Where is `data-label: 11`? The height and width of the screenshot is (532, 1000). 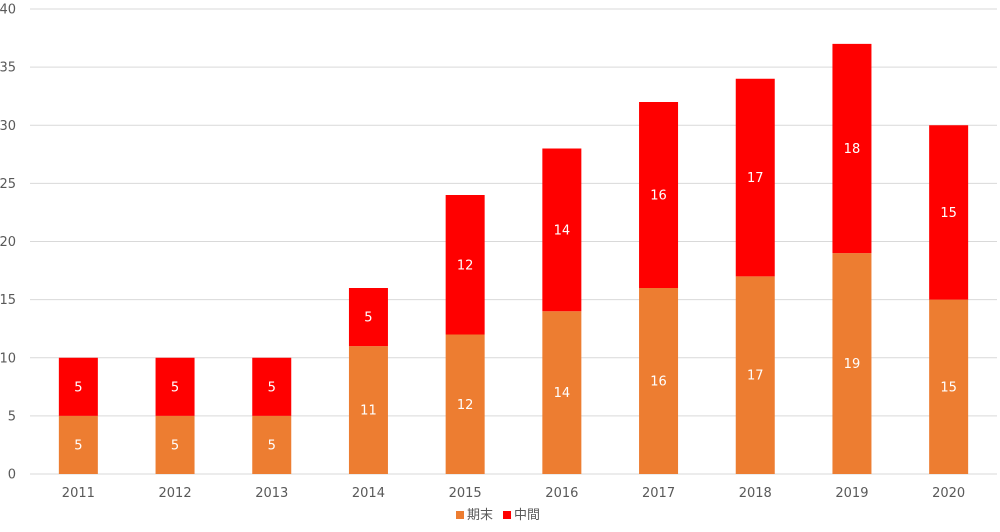
data-label: 11 is located at coordinates (368, 411).